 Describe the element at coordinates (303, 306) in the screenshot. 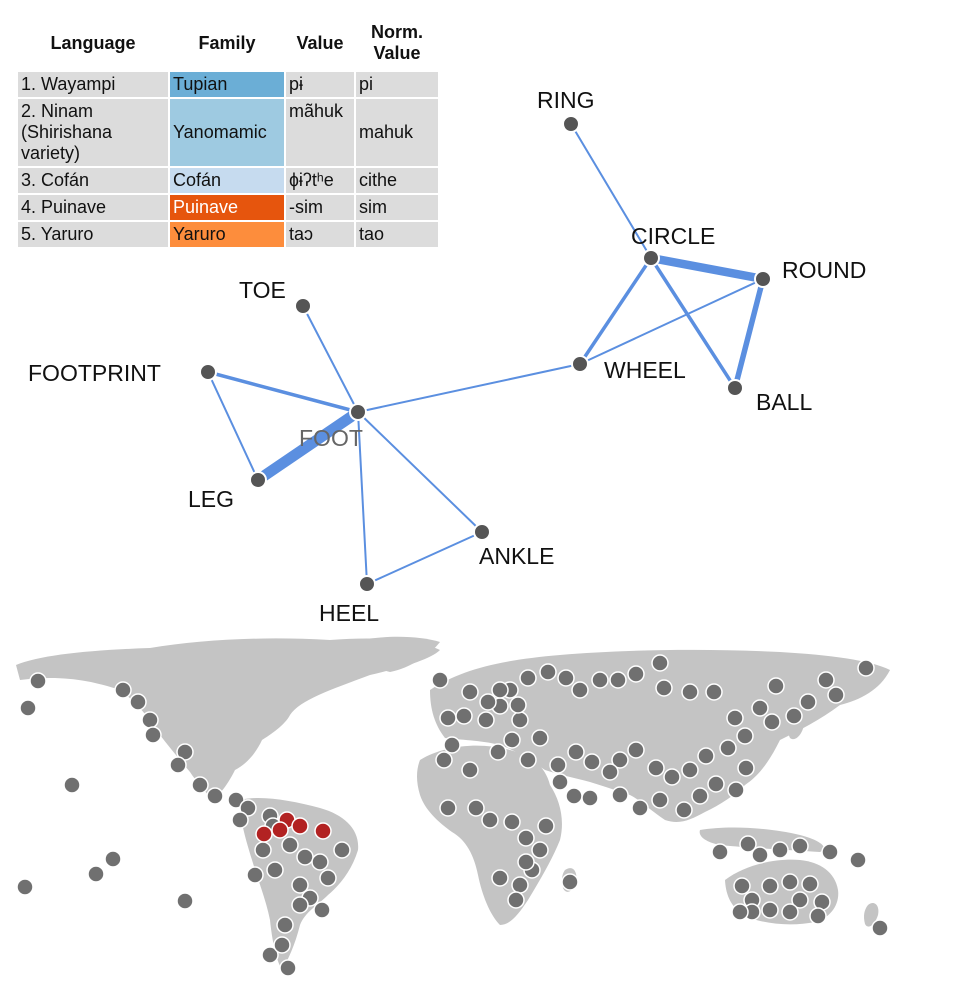

I see `node-toe` at that location.